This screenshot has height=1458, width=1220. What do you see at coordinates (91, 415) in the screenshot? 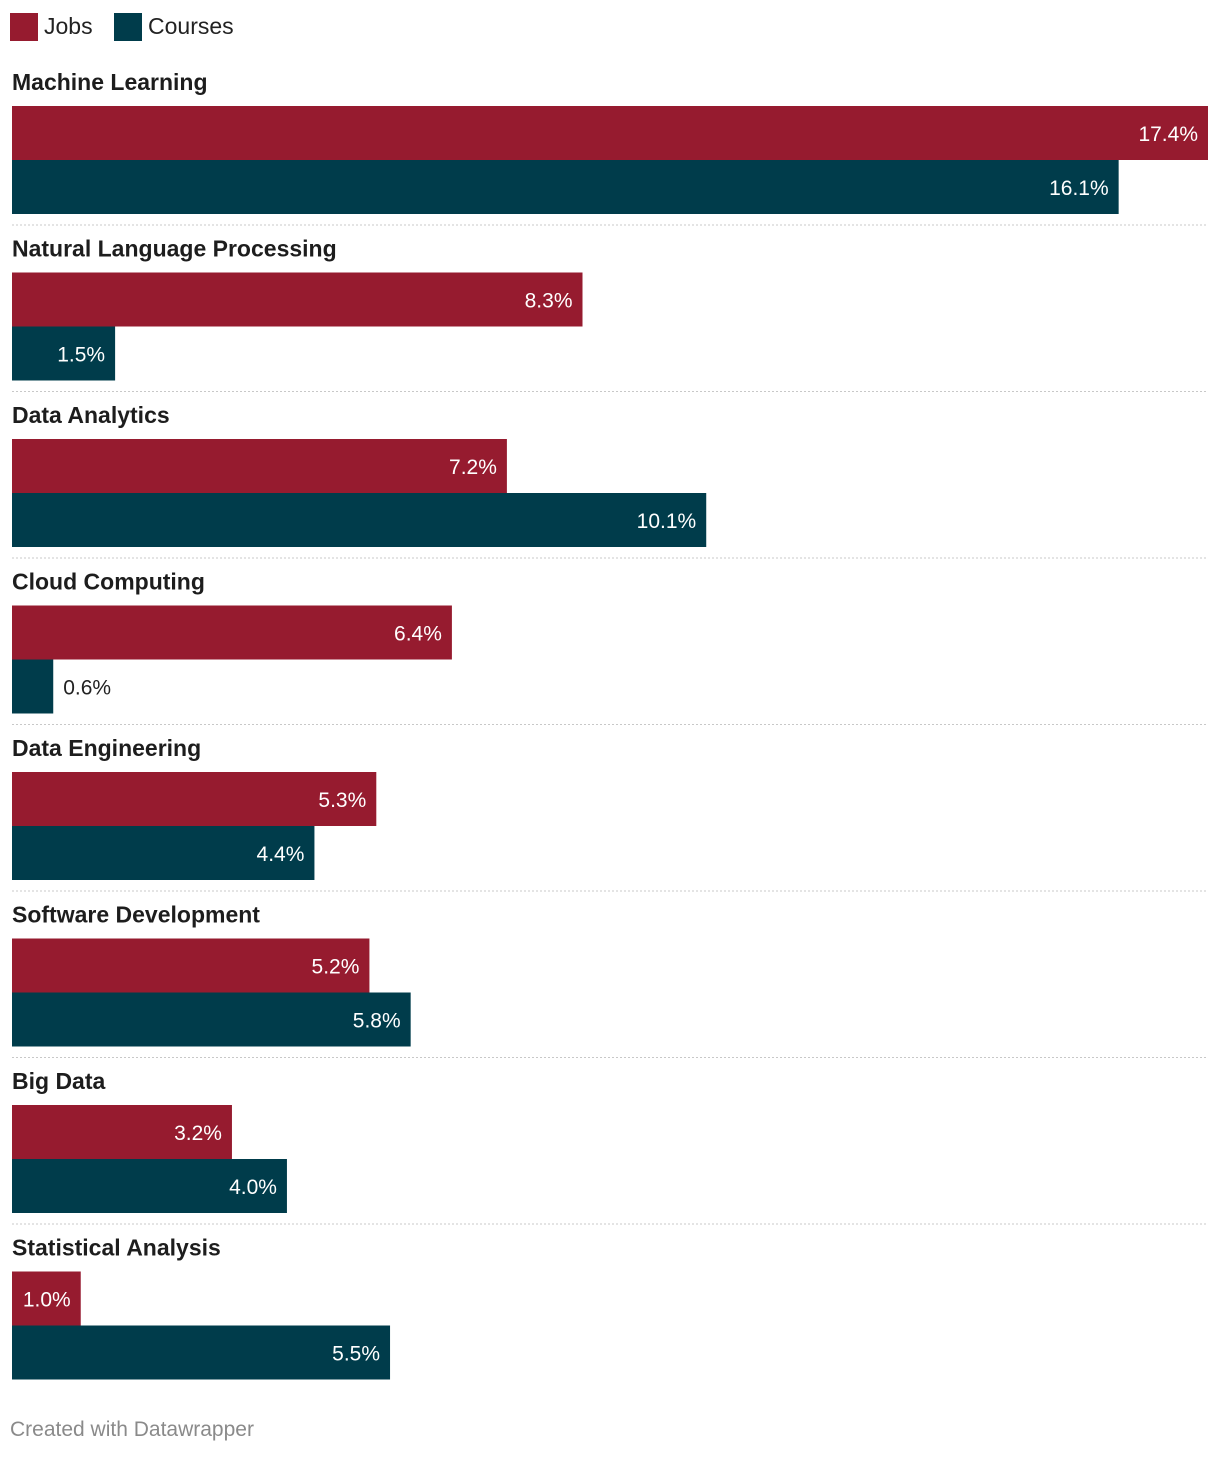
I see `category-label: Data Analytics` at bounding box center [91, 415].